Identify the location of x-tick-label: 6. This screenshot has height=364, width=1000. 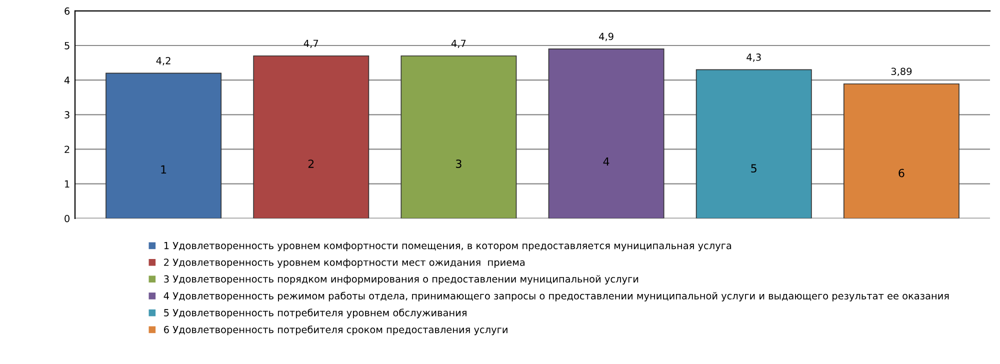
(901, 173).